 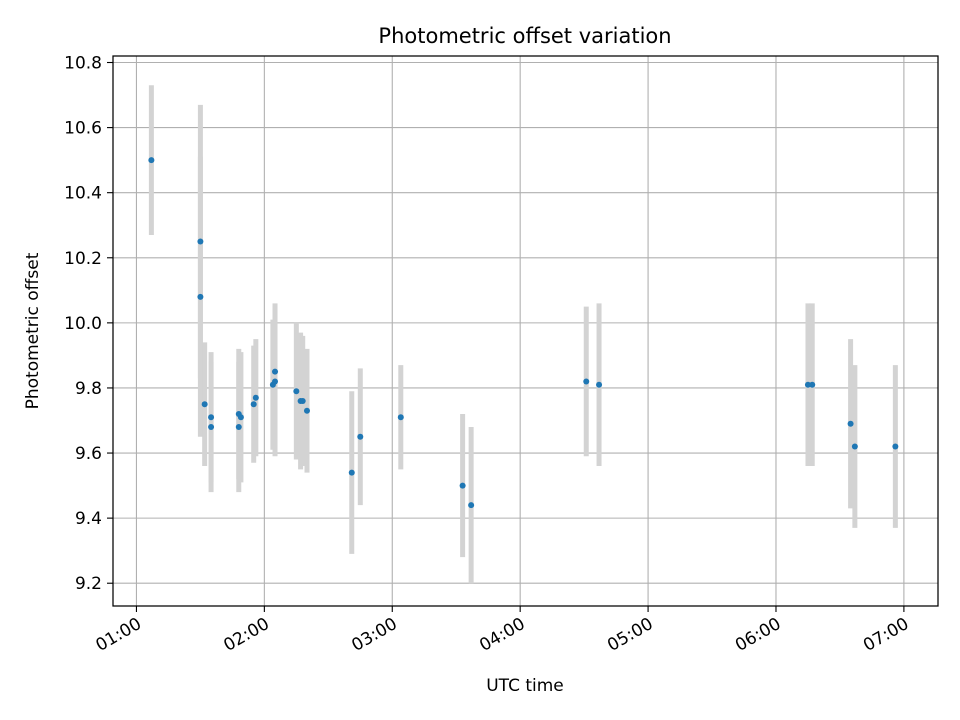 I want to click on y-tick-label: 9.8, so click(x=88, y=389).